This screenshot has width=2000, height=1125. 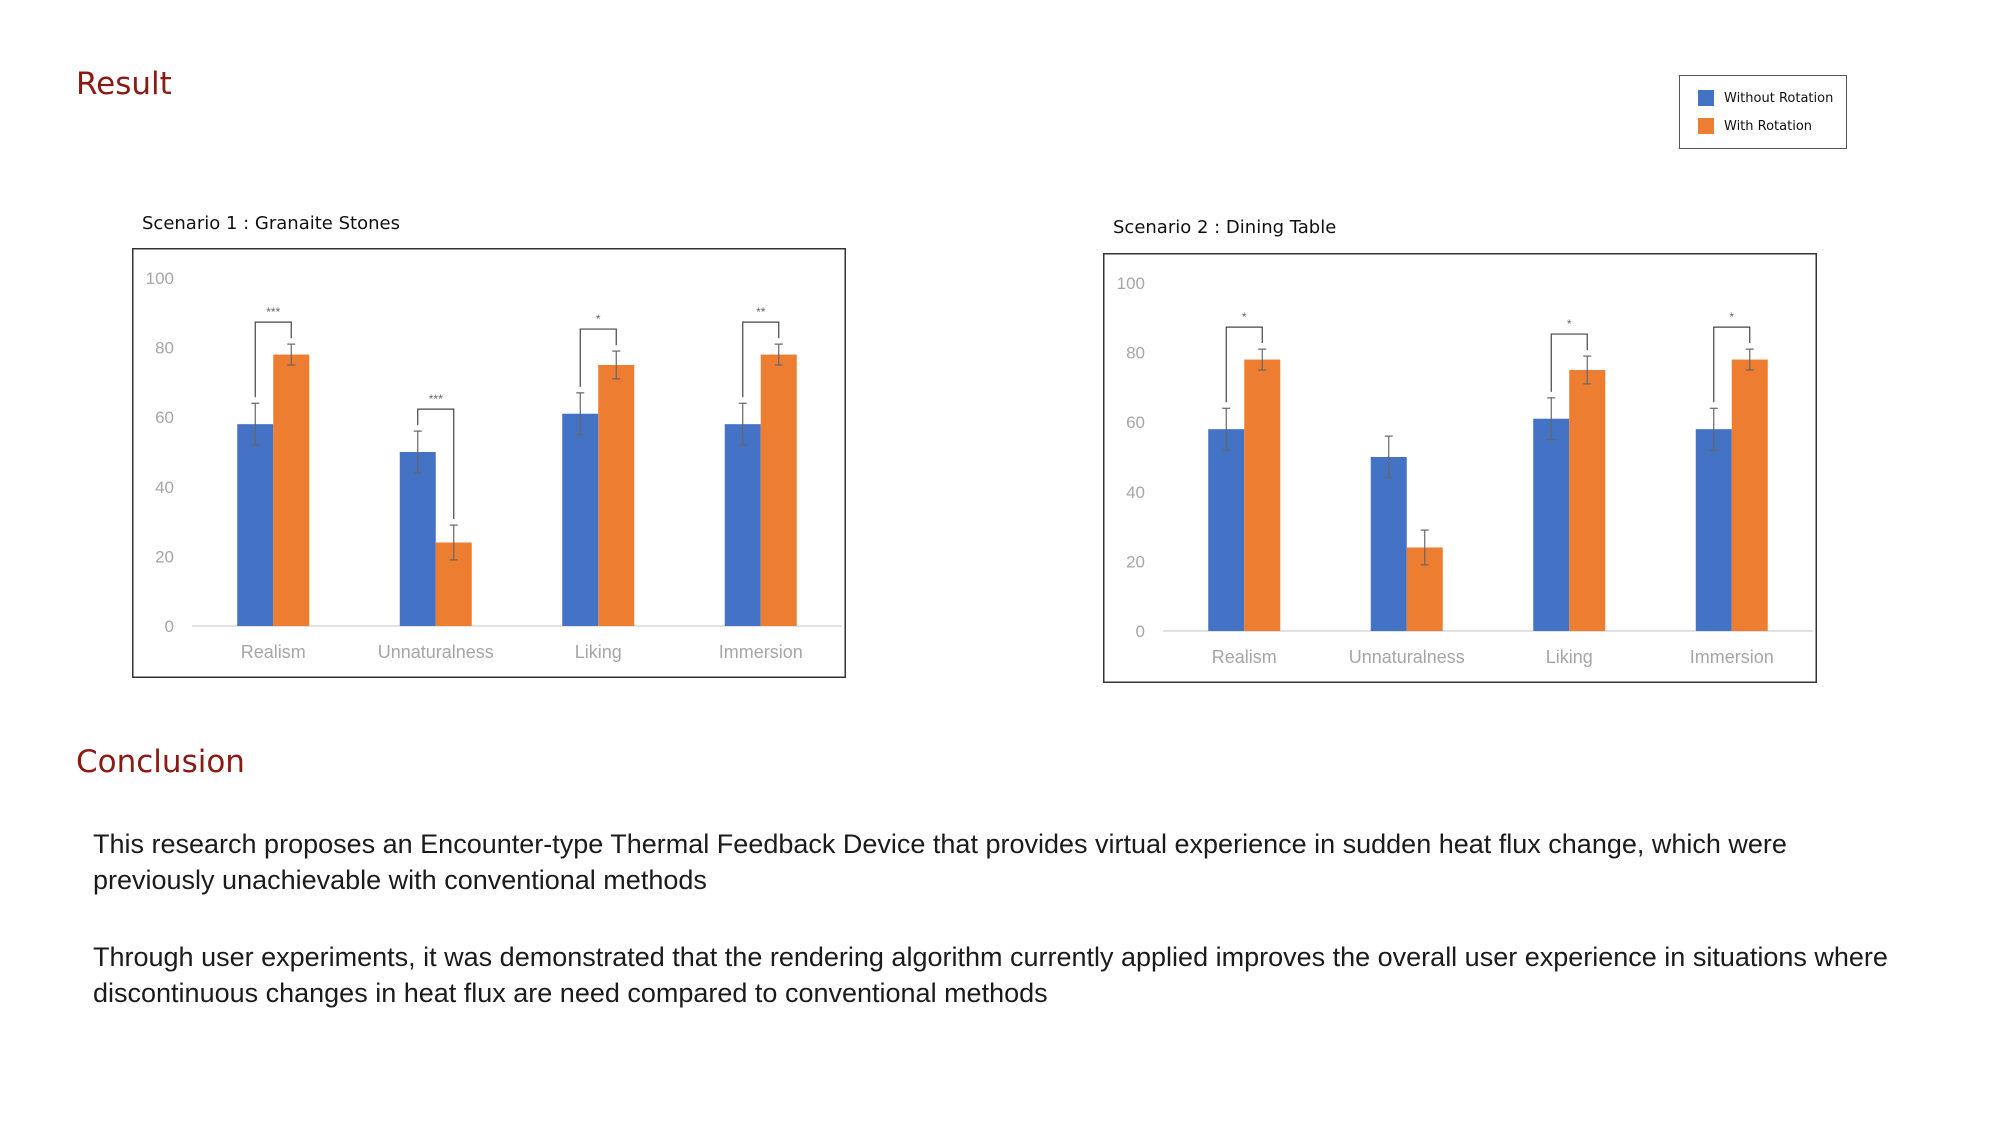 I want to click on legend-label: Without Rotation, so click(x=1779, y=98).